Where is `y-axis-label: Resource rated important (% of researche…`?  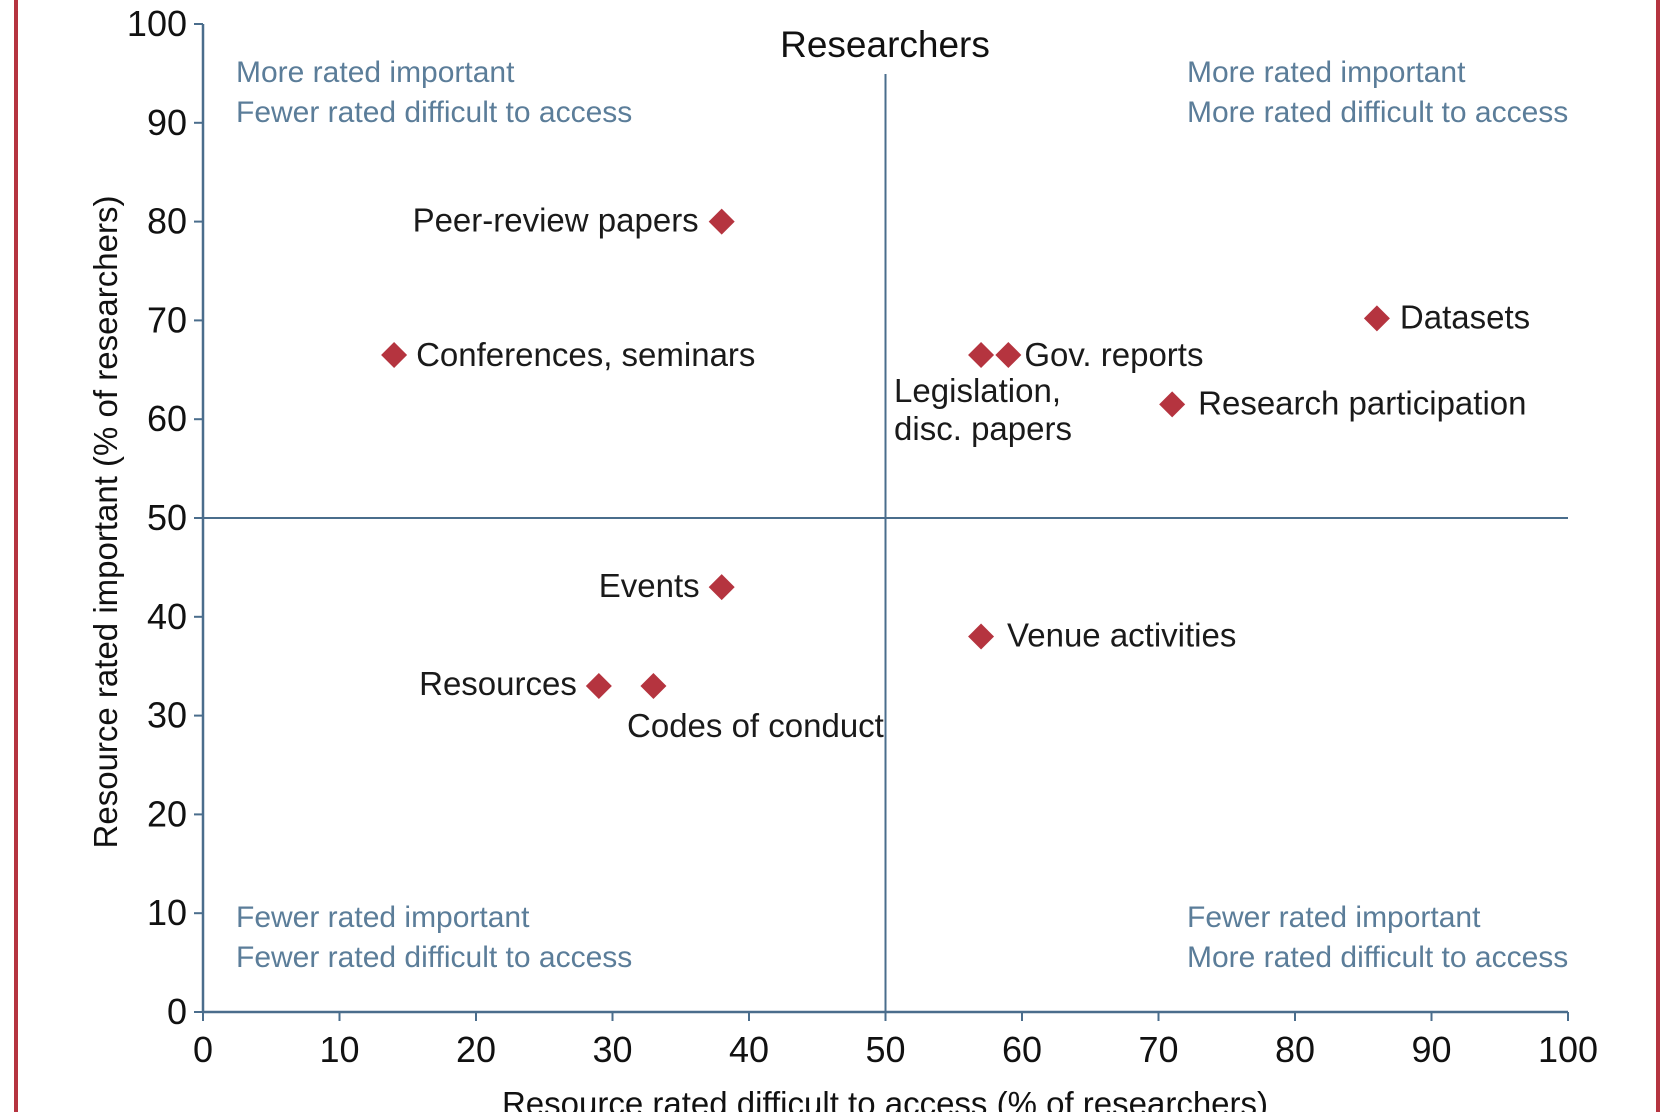 y-axis-label: Resource rated important (% of researche… is located at coordinates (105, 522).